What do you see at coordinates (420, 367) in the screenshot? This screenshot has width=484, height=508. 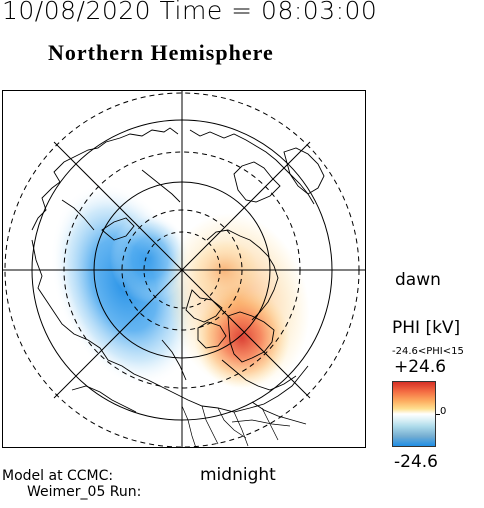 I see `colorbar-max-label: +24.6` at bounding box center [420, 367].